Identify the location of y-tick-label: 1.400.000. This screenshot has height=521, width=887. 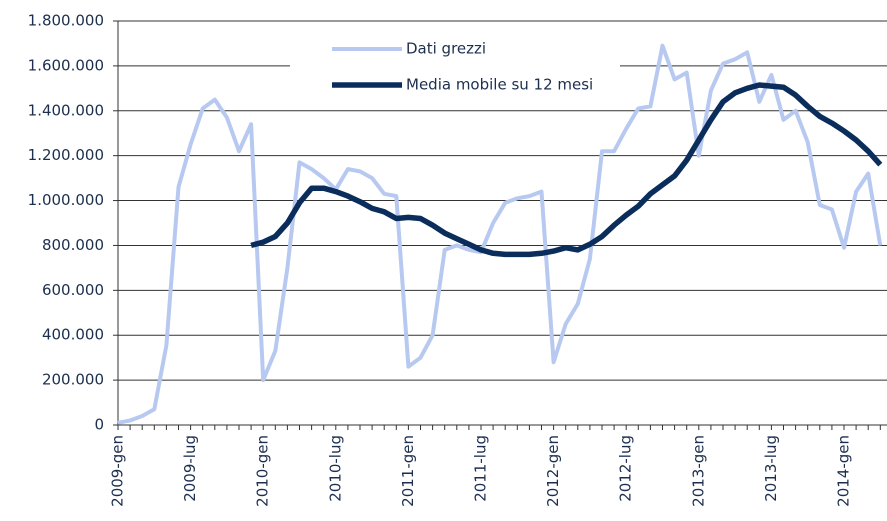
(66, 110).